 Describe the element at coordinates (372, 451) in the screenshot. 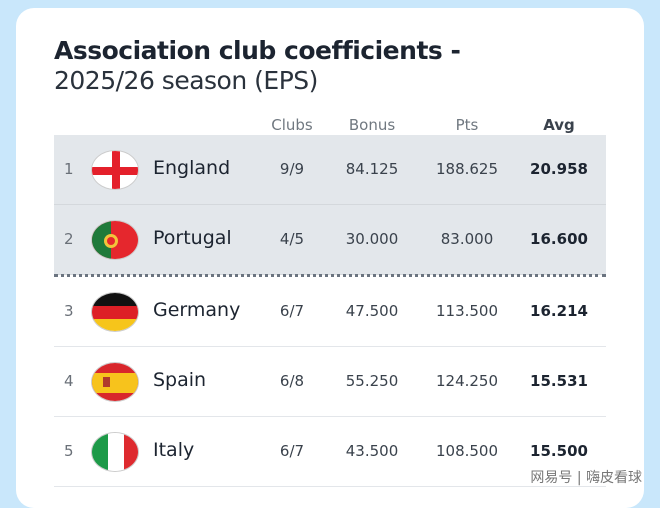

I see `bonus-value: 43.500` at that location.